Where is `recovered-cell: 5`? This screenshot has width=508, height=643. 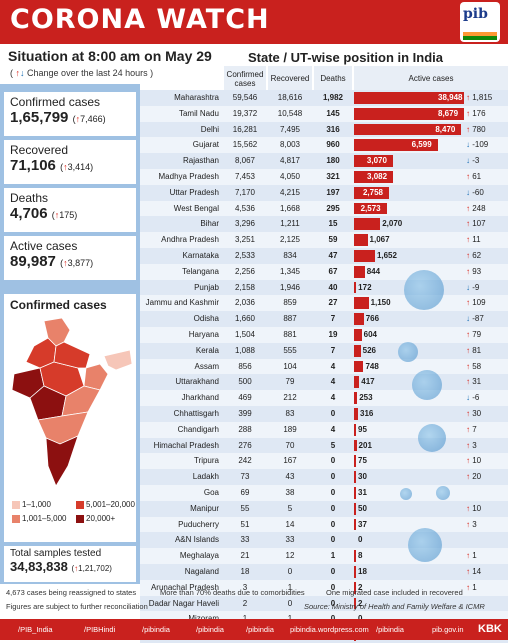
recovered-cell: 5 is located at coordinates (290, 508).